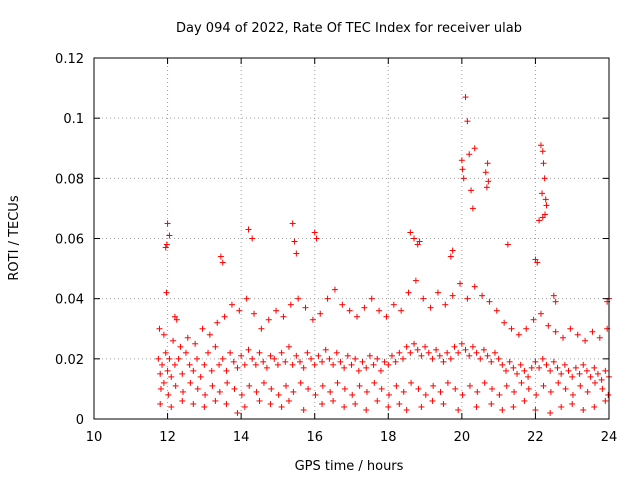 This screenshot has width=640, height=480. Describe the element at coordinates (69, 59) in the screenshot. I see `y-tick-label: 0.12` at that location.